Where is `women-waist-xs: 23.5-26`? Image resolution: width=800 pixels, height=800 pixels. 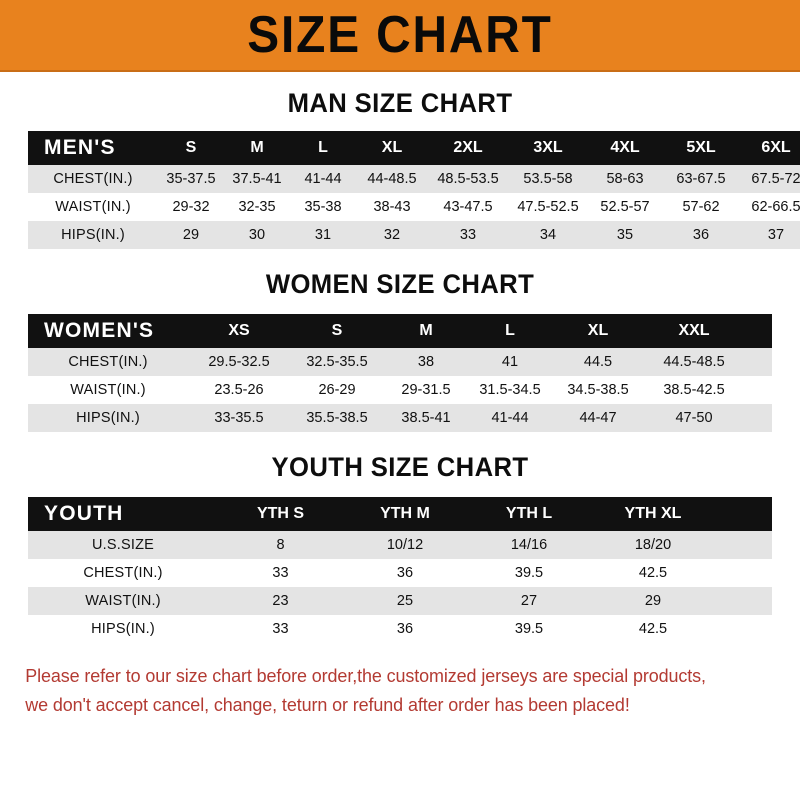 women-waist-xs: 23.5-26 is located at coordinates (239, 390).